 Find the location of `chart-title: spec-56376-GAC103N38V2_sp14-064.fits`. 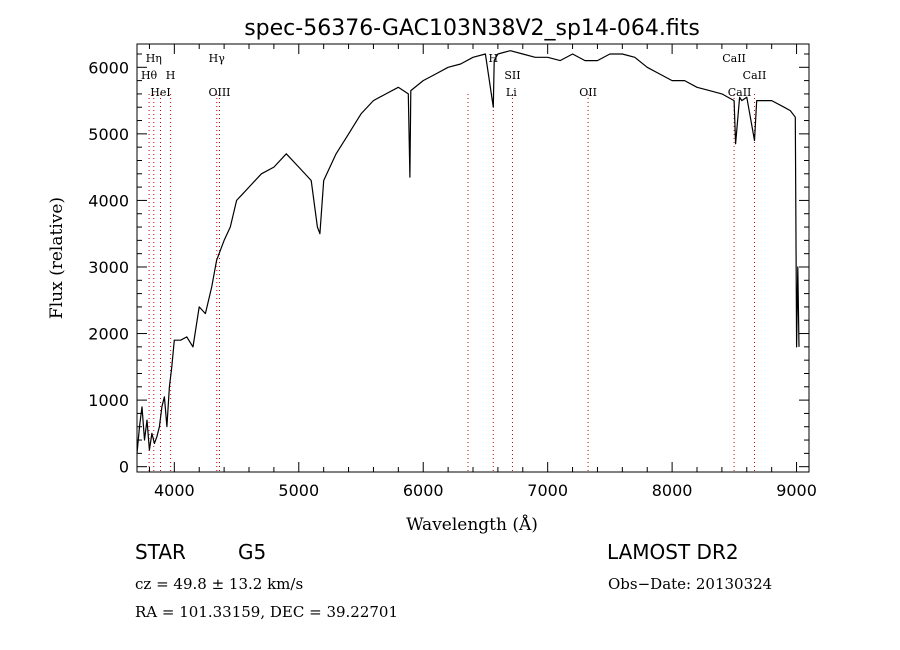

chart-title: spec-56376-GAC103N38V2_sp14-064.fits is located at coordinates (472, 28).